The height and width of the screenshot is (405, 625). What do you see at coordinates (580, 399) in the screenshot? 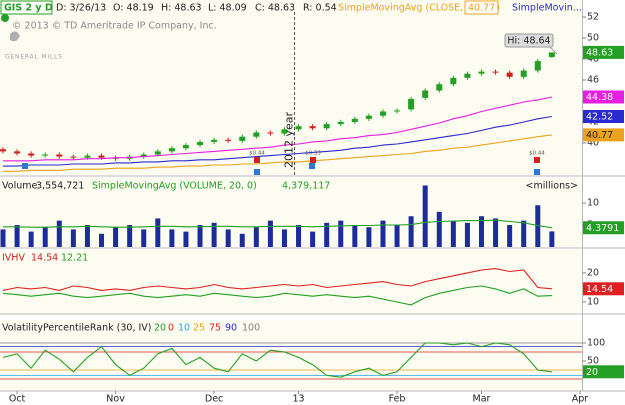
I see `x-tick-label: Apr` at bounding box center [580, 399].